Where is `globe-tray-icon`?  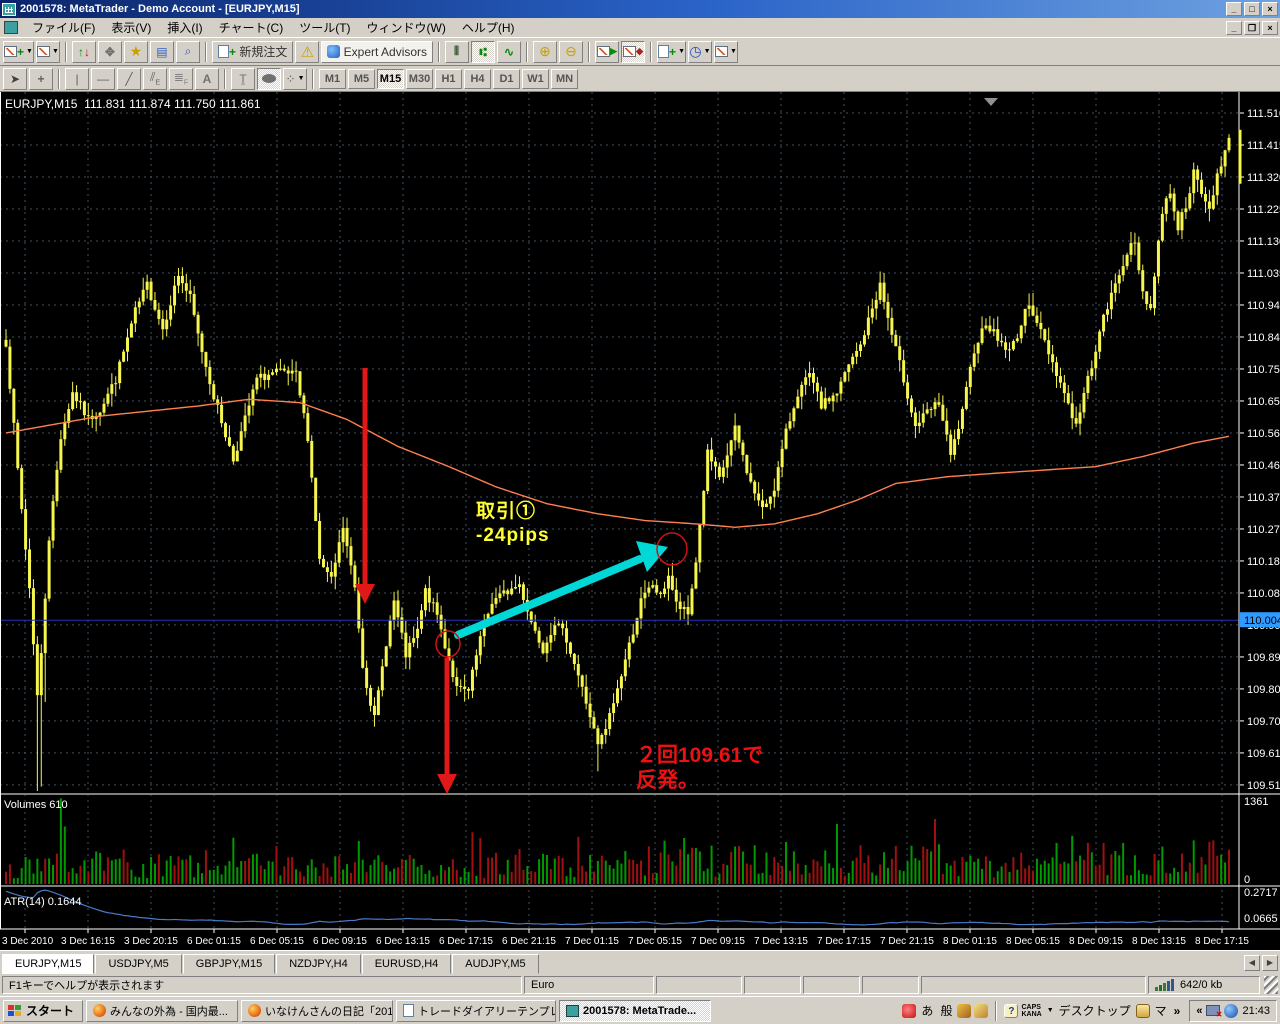 globe-tray-icon is located at coordinates (1231, 1010).